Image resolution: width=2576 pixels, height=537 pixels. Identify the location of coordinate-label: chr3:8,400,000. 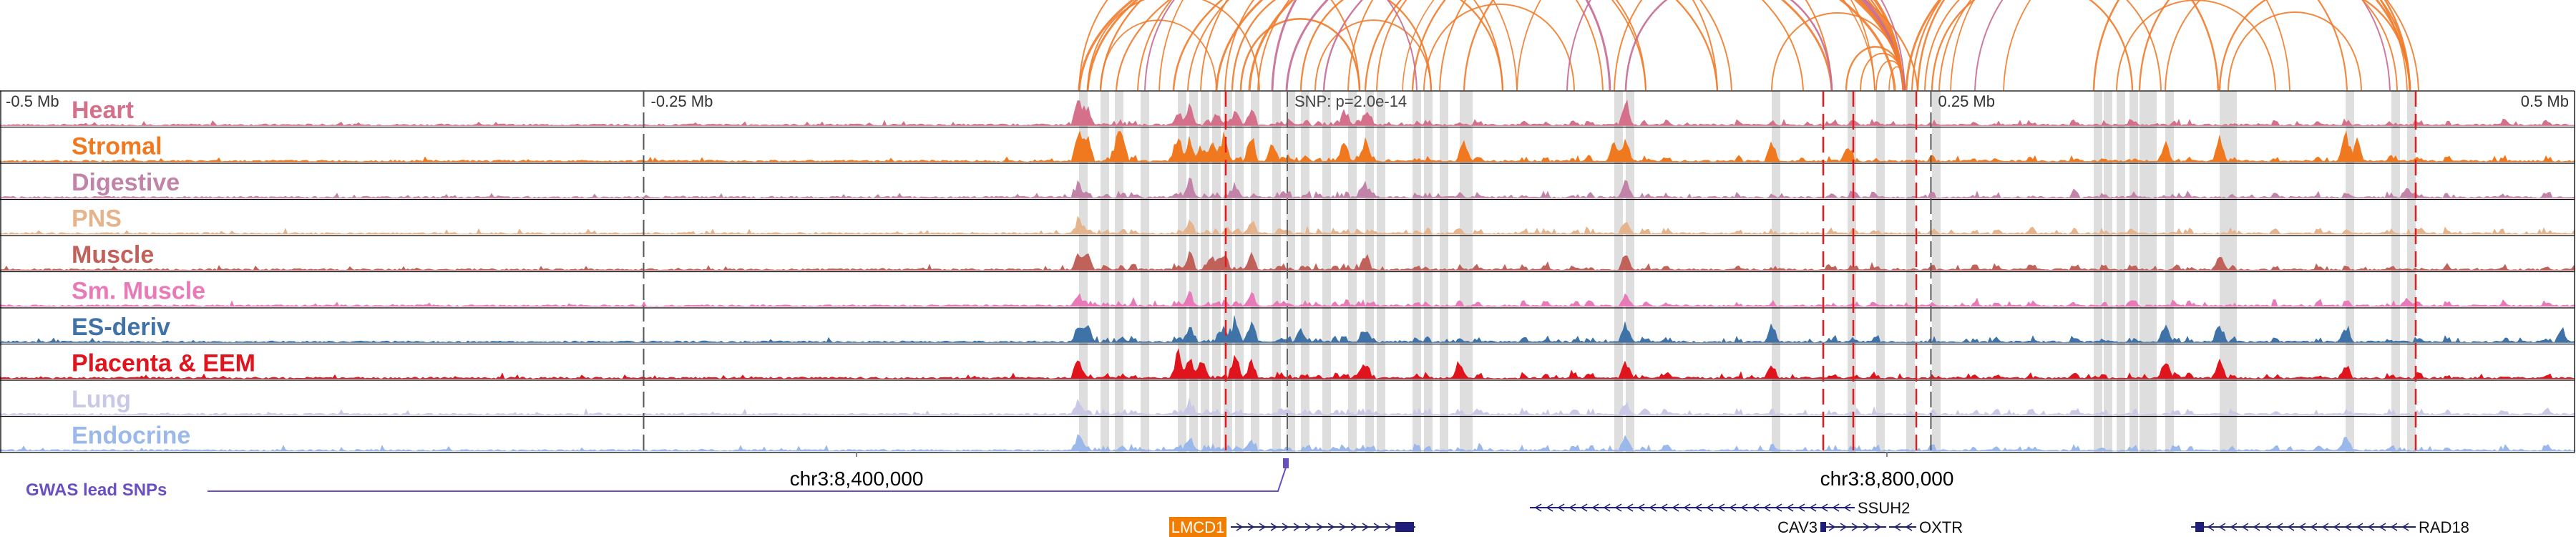
(857, 479).